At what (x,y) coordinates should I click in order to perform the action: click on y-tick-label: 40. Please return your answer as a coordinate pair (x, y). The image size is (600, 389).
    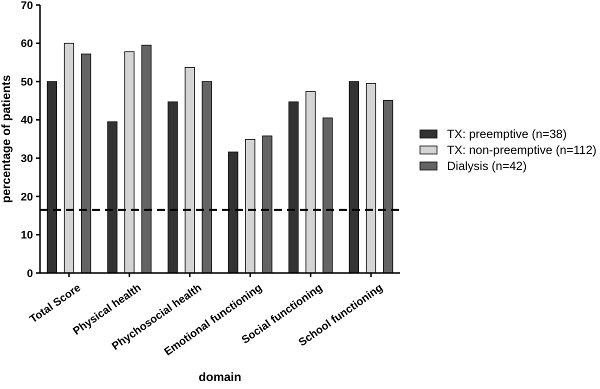
    Looking at the image, I should click on (26, 120).